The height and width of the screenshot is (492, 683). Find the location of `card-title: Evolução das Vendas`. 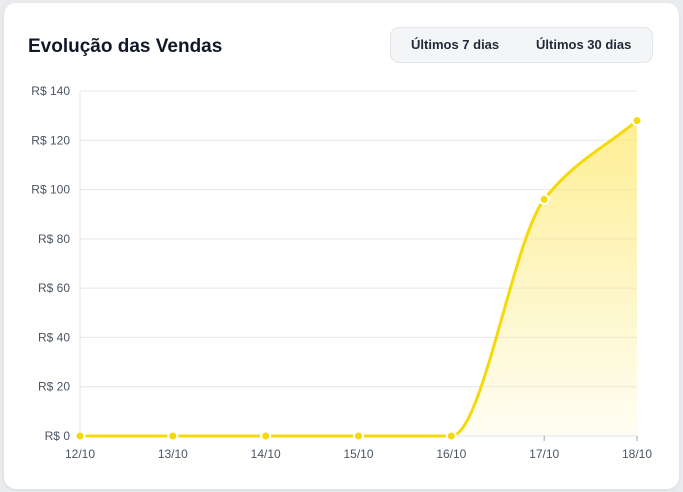

card-title: Evolução das Vendas is located at coordinates (125, 46).